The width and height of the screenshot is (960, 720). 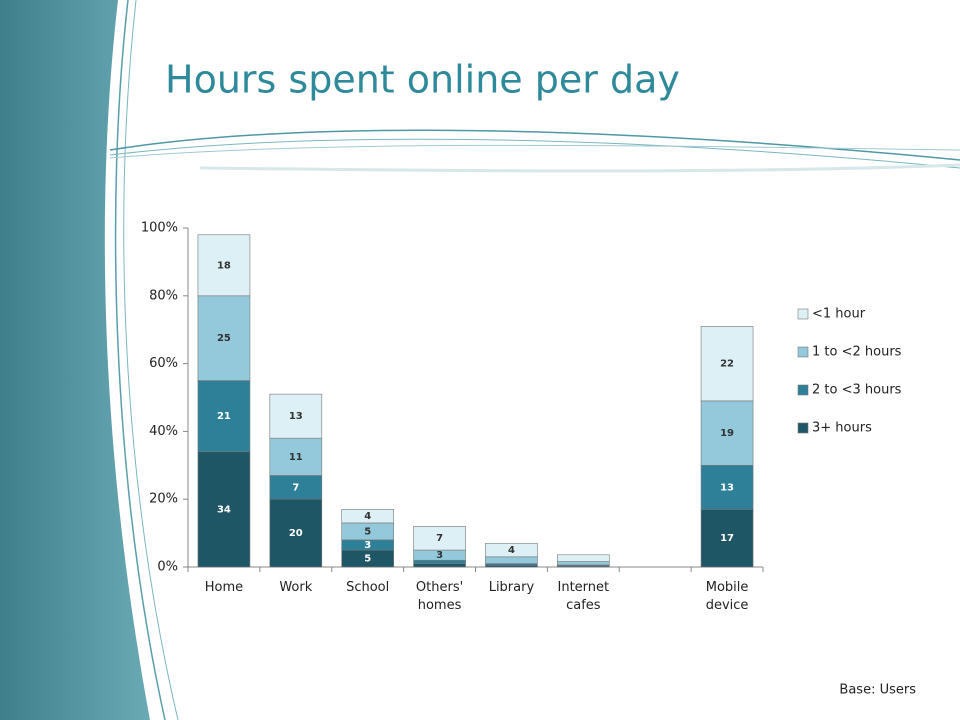 What do you see at coordinates (857, 352) in the screenshot?
I see `legend-label: 1 to <2 hours` at bounding box center [857, 352].